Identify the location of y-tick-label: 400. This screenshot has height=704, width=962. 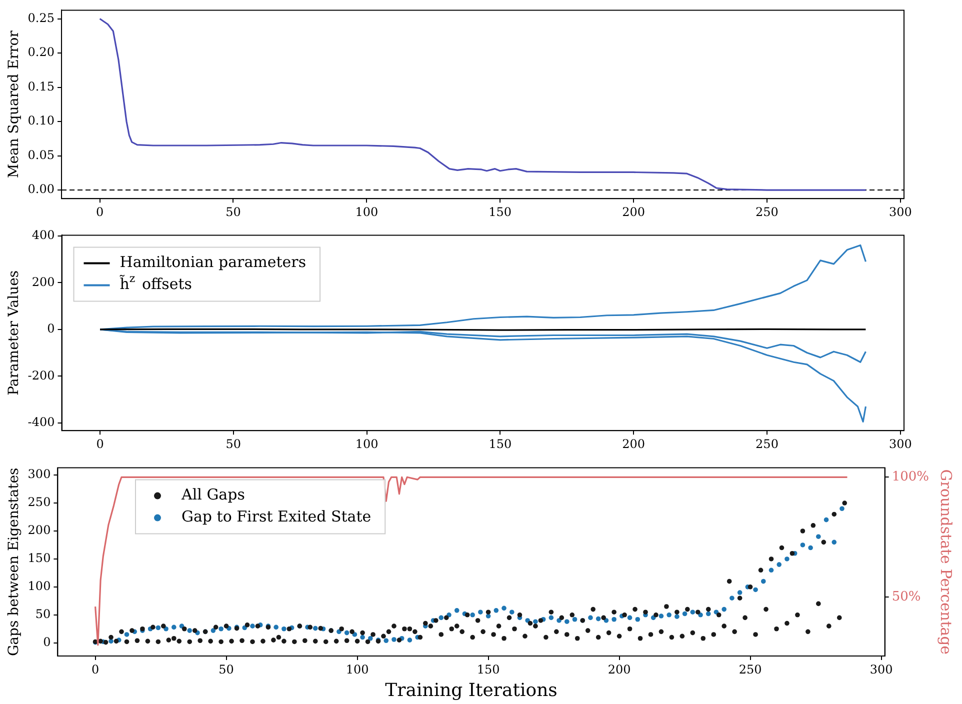
(43, 235).